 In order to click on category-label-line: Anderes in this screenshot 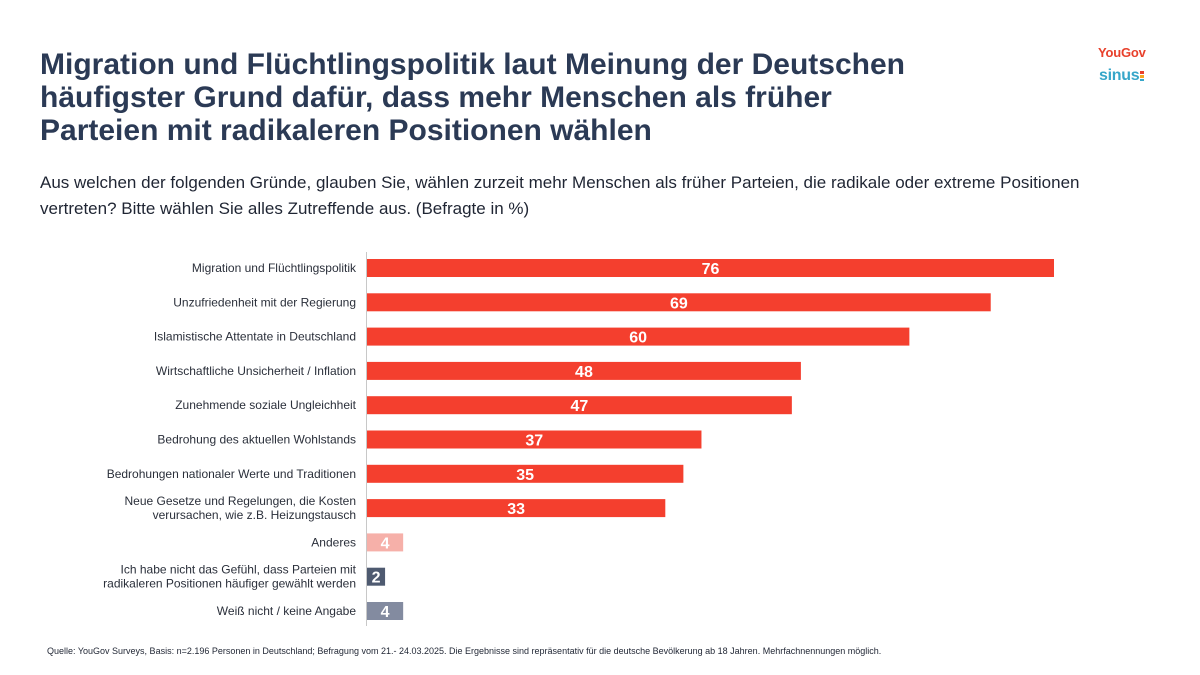, I will do `click(333, 542)`.